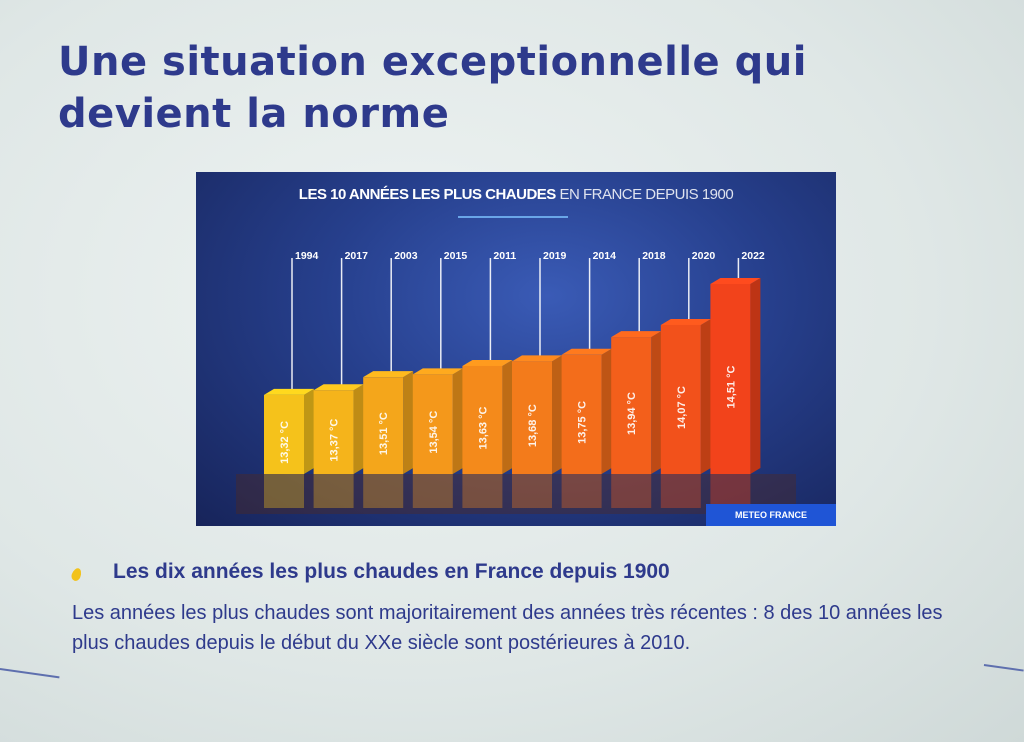 The image size is (1024, 742). What do you see at coordinates (76, 574) in the screenshot?
I see `bullet-icon` at bounding box center [76, 574].